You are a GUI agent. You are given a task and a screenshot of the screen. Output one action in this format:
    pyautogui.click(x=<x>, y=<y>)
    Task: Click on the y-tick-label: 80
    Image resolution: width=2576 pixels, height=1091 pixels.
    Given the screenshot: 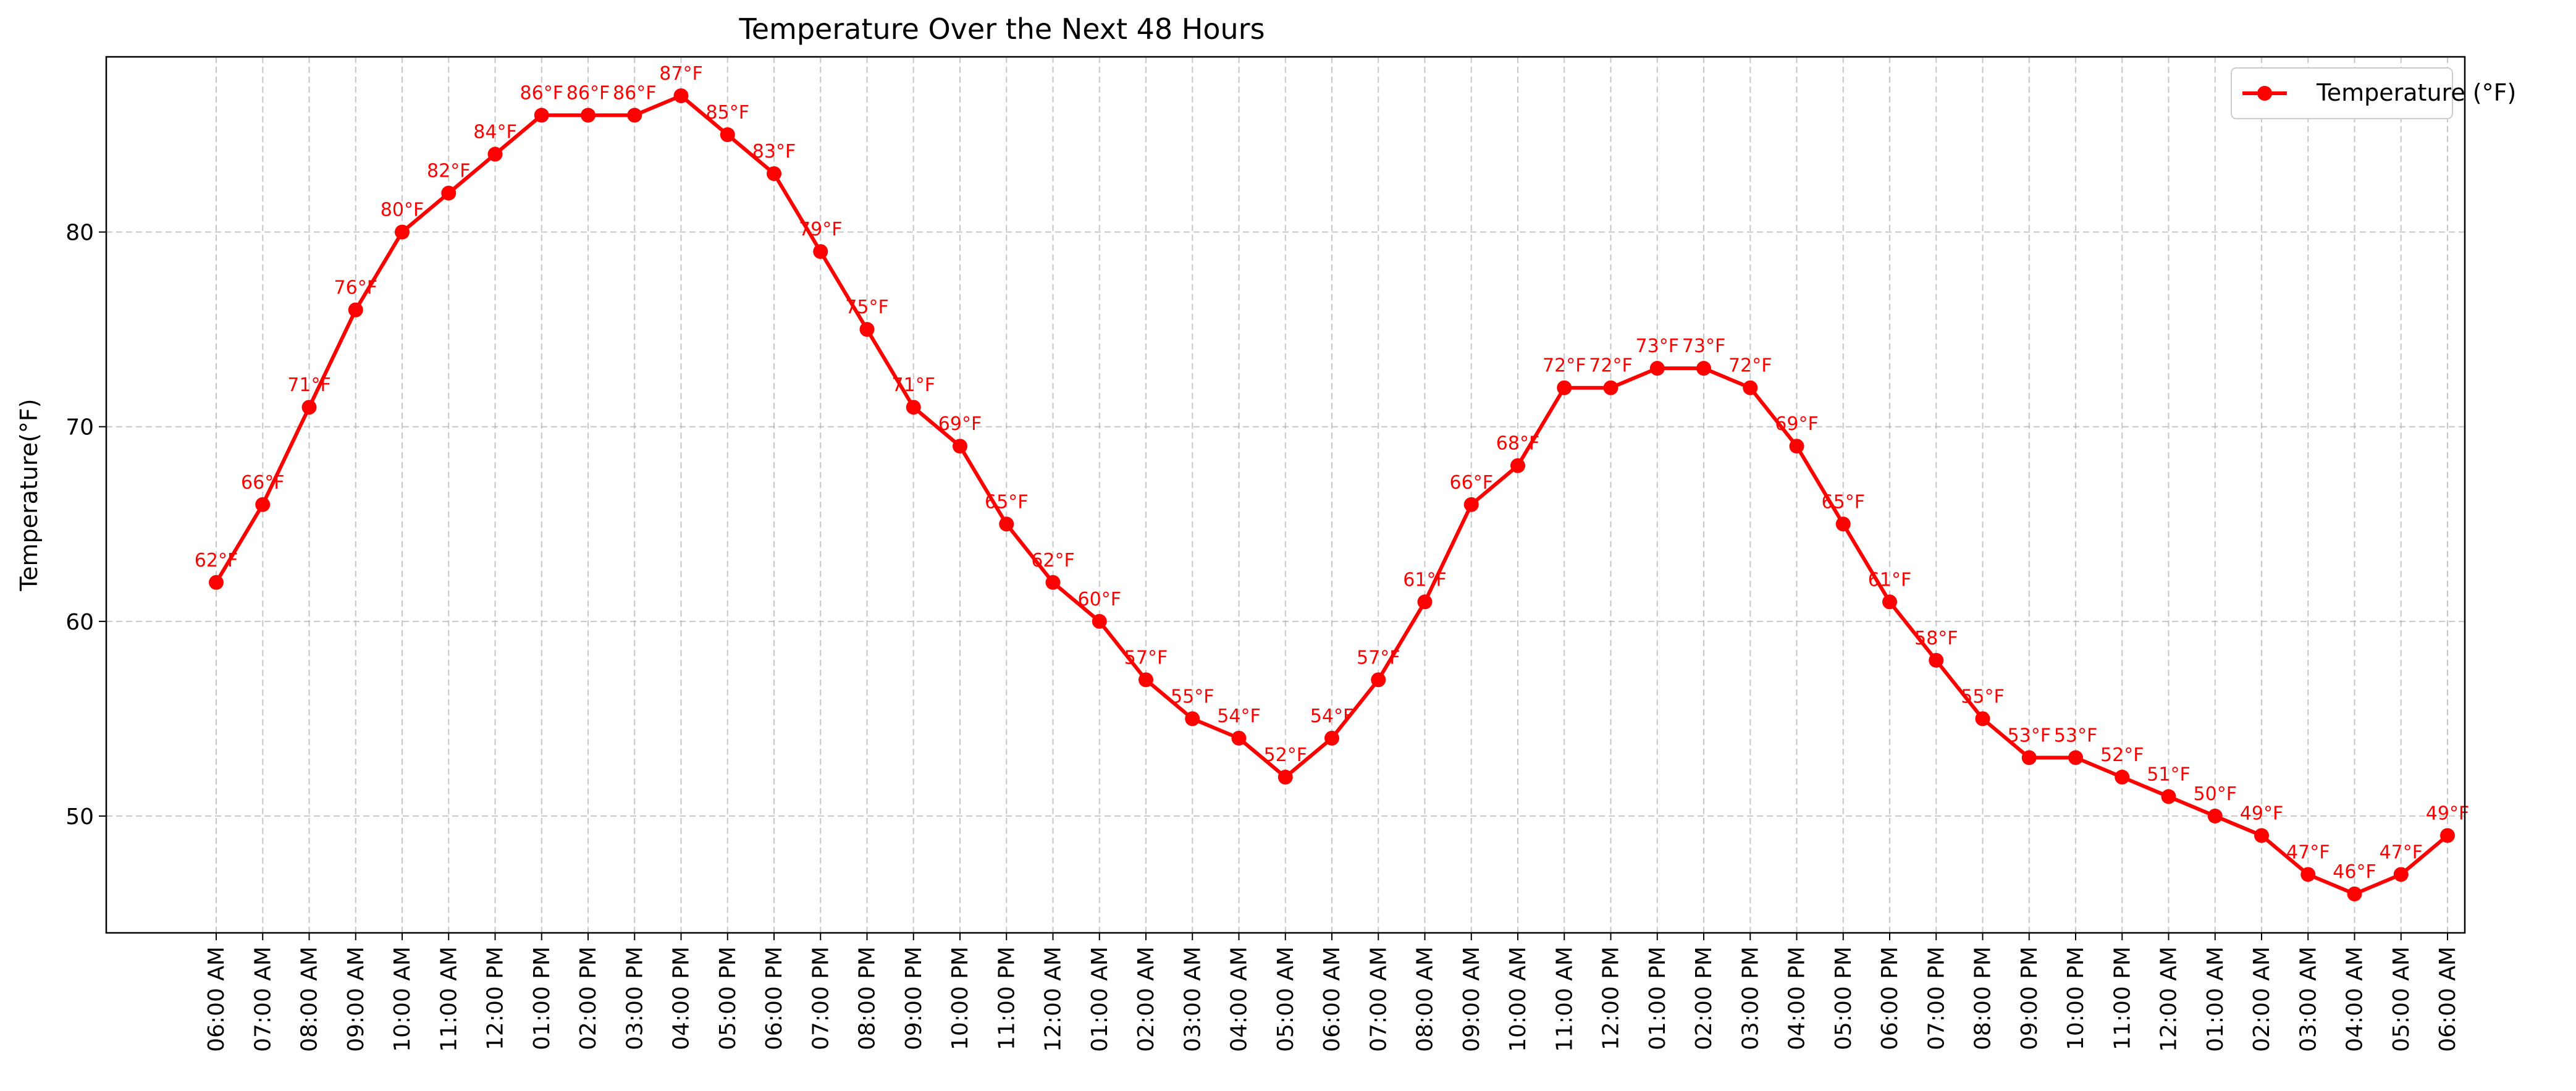 What is the action you would take?
    pyautogui.click(x=79, y=233)
    